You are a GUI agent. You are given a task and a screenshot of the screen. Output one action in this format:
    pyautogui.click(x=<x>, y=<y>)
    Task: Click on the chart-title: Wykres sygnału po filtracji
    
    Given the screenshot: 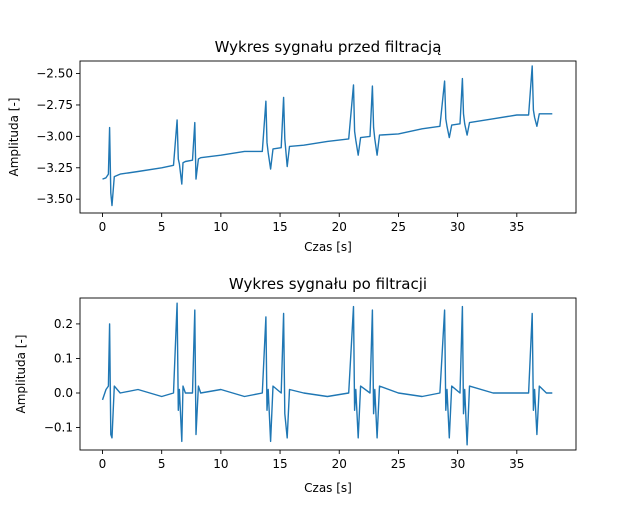 What is the action you would take?
    pyautogui.click(x=328, y=284)
    